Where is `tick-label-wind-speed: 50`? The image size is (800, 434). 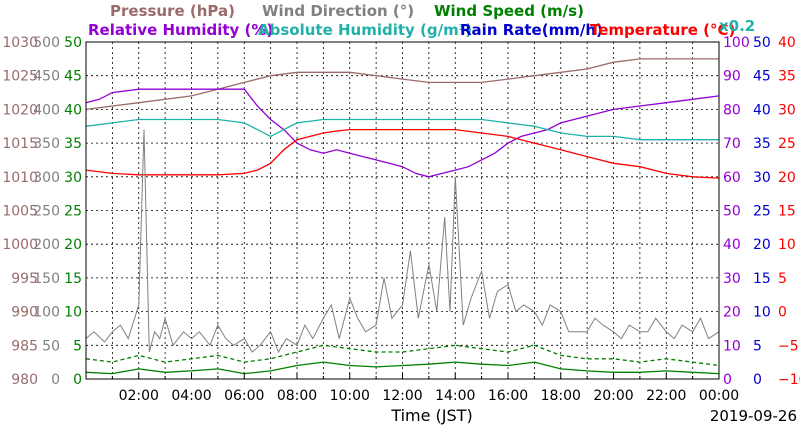
tick-label-wind-speed: 50 is located at coordinates (73, 43).